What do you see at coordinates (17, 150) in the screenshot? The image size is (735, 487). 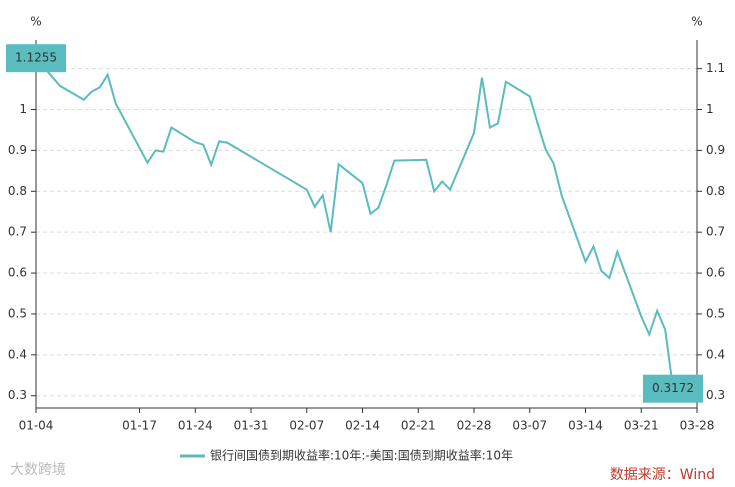 I see `y-tick-label: 0.9` at bounding box center [17, 150].